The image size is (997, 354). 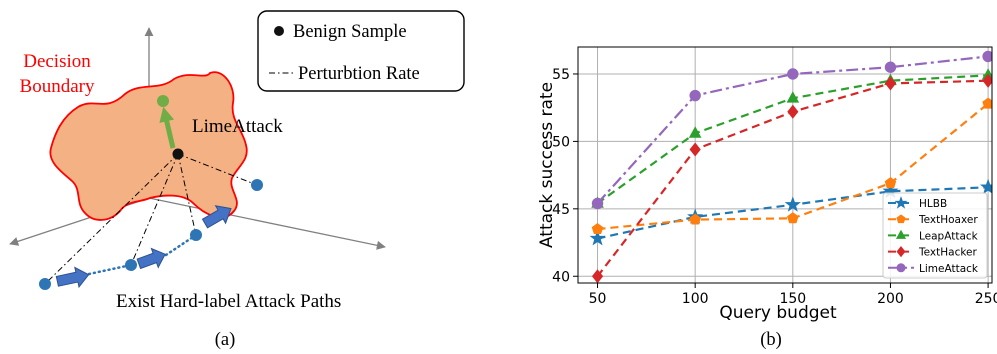 I want to click on legend-box, so click(x=935, y=235).